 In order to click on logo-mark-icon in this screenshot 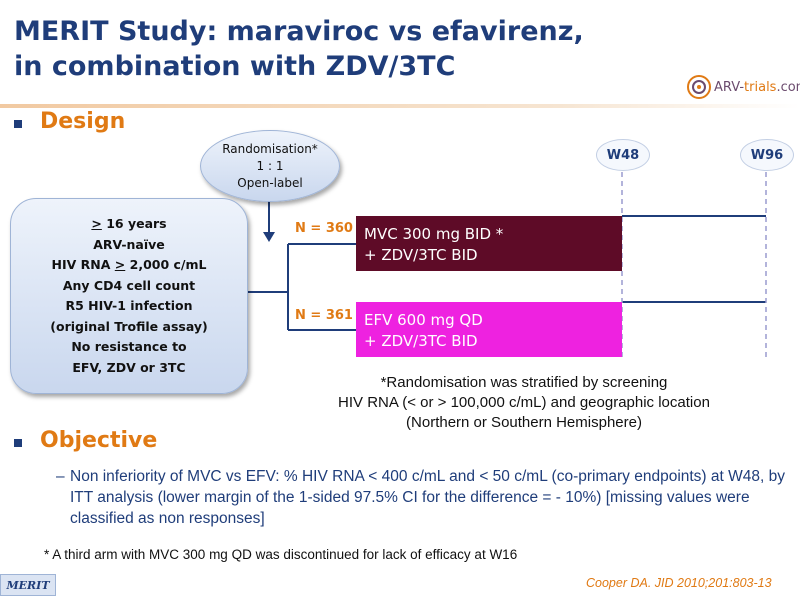, I will do `click(699, 87)`.